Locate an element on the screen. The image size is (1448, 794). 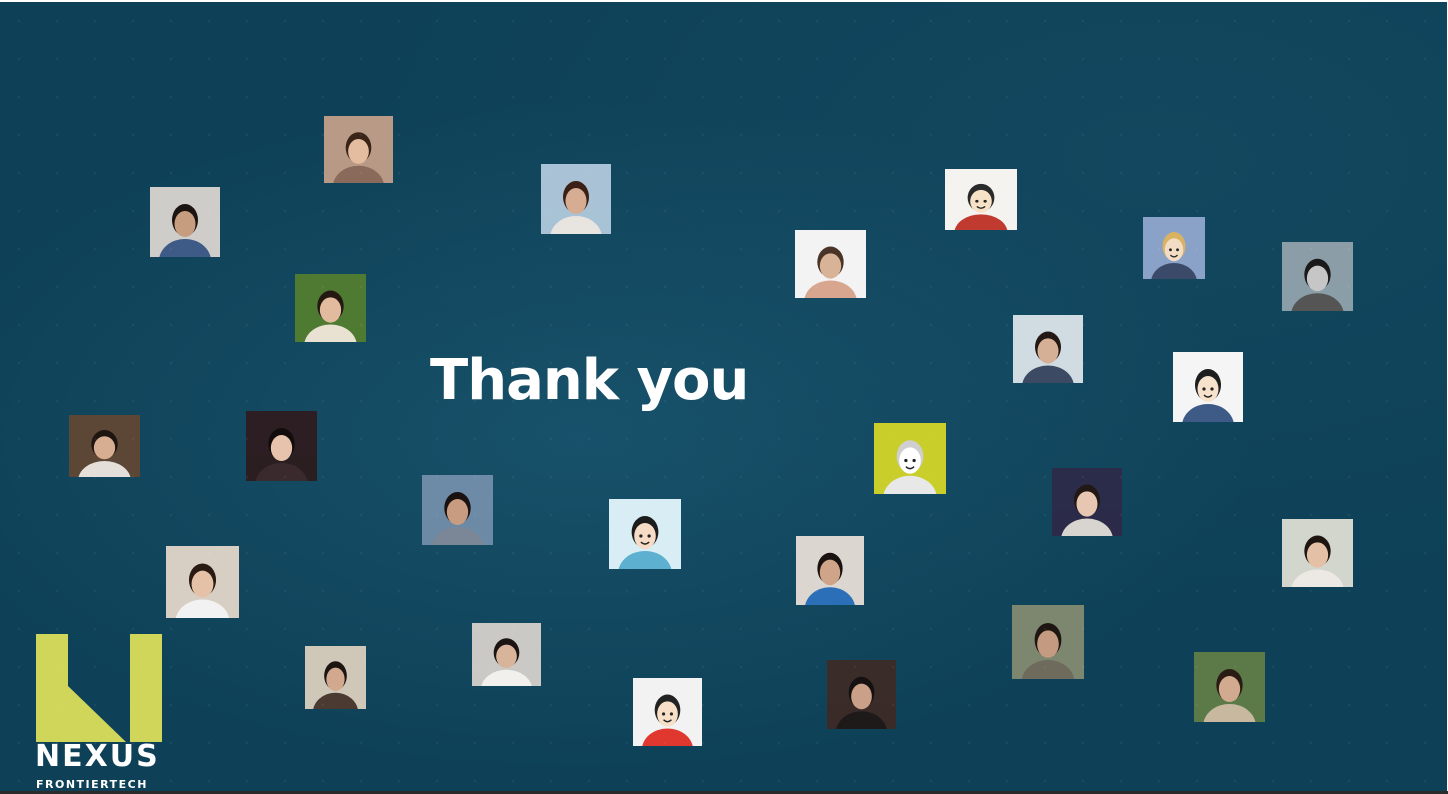
nexus-logo-icon is located at coordinates (99, 688).